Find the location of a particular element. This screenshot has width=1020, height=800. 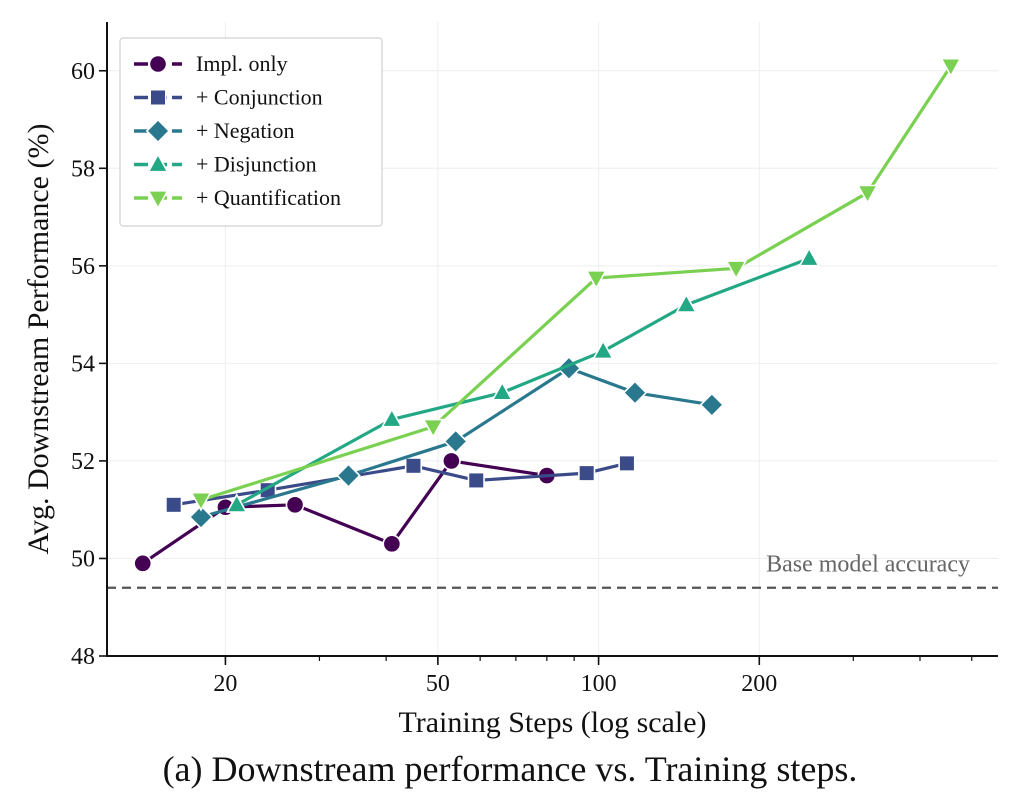

legend-label: + Negation is located at coordinates (245, 130).